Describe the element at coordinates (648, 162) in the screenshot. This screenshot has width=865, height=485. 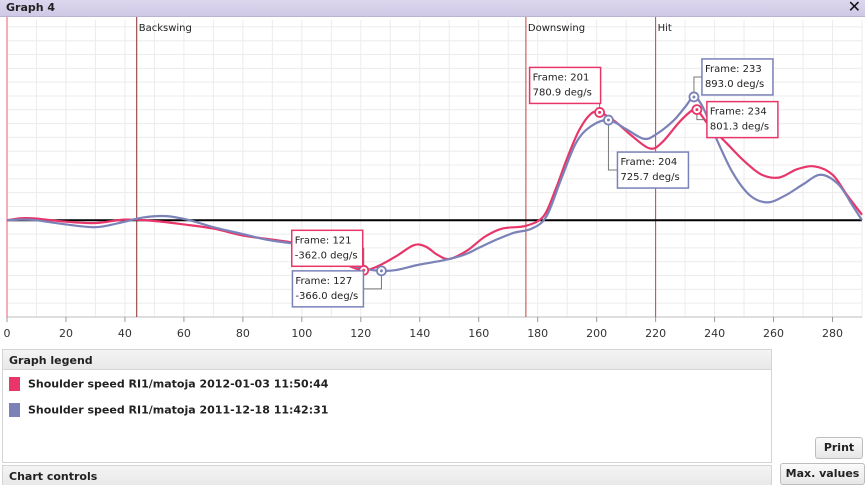
I see `annotation-frame-text: Frame: 204` at that location.